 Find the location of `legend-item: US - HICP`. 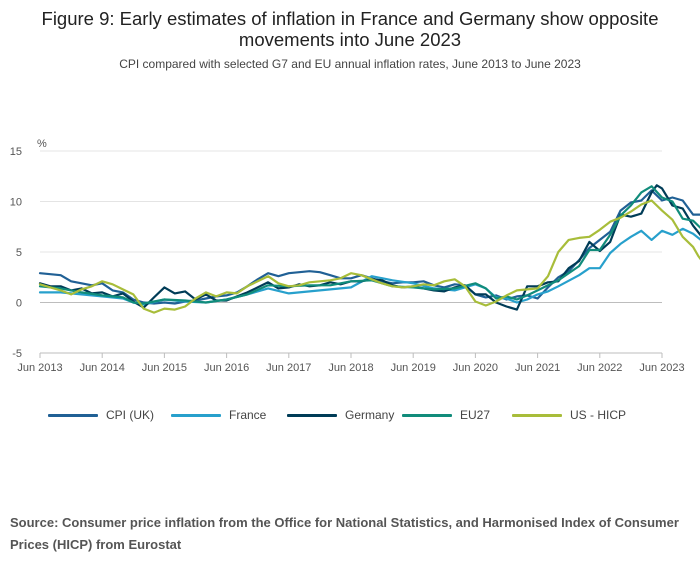

legend-item: US - HICP is located at coordinates (569, 415).